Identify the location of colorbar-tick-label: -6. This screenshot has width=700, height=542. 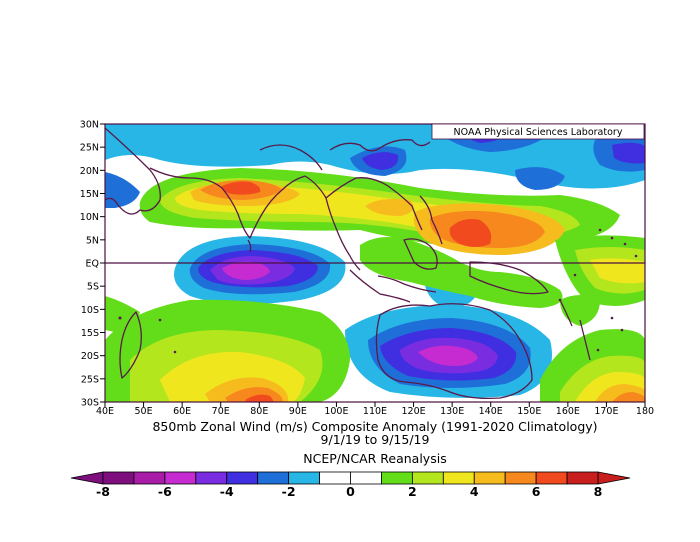
(165, 491).